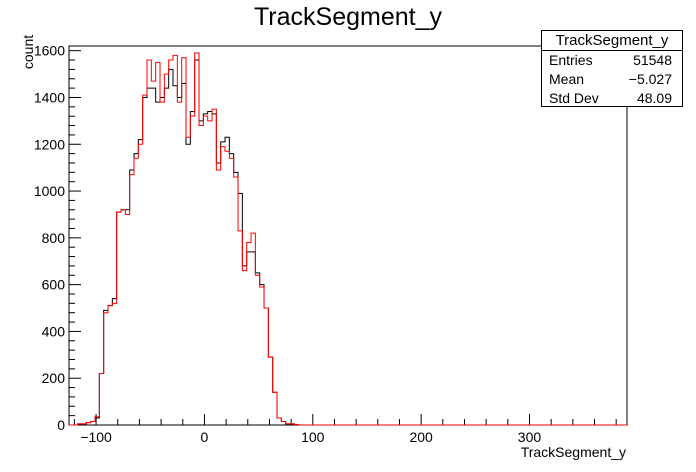 The image size is (696, 472). I want to click on mean-label: Mean, so click(567, 79).